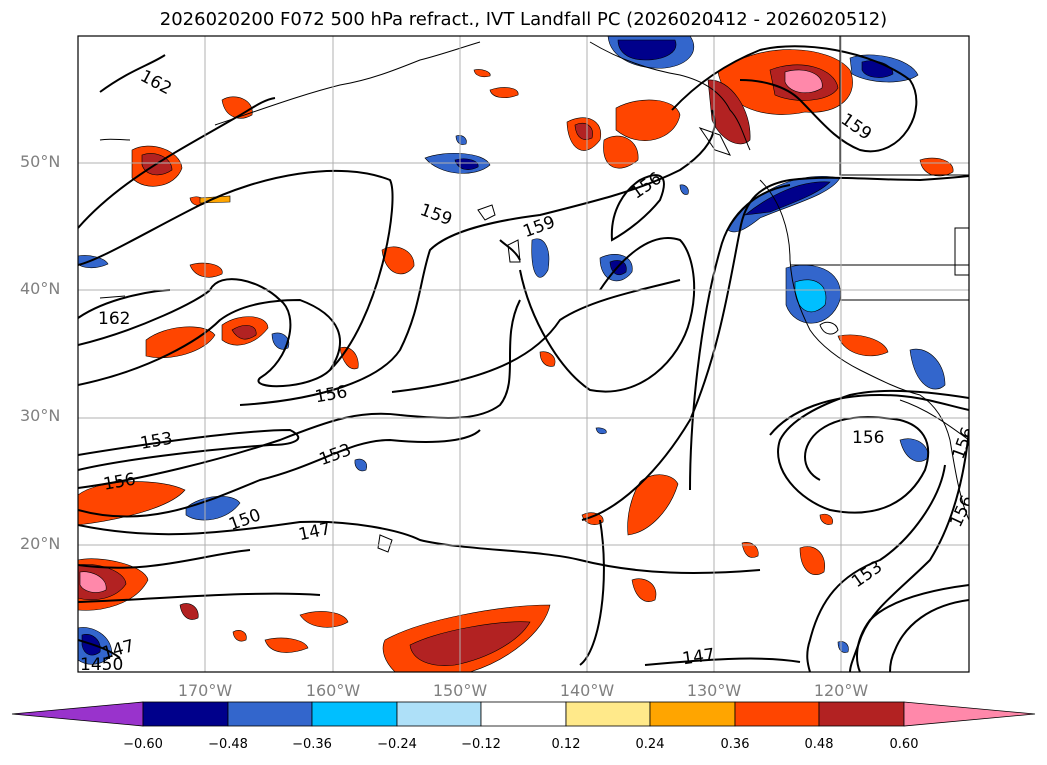 The image size is (1047, 765). I want to click on colorbar-tick: −0.36, so click(312, 744).